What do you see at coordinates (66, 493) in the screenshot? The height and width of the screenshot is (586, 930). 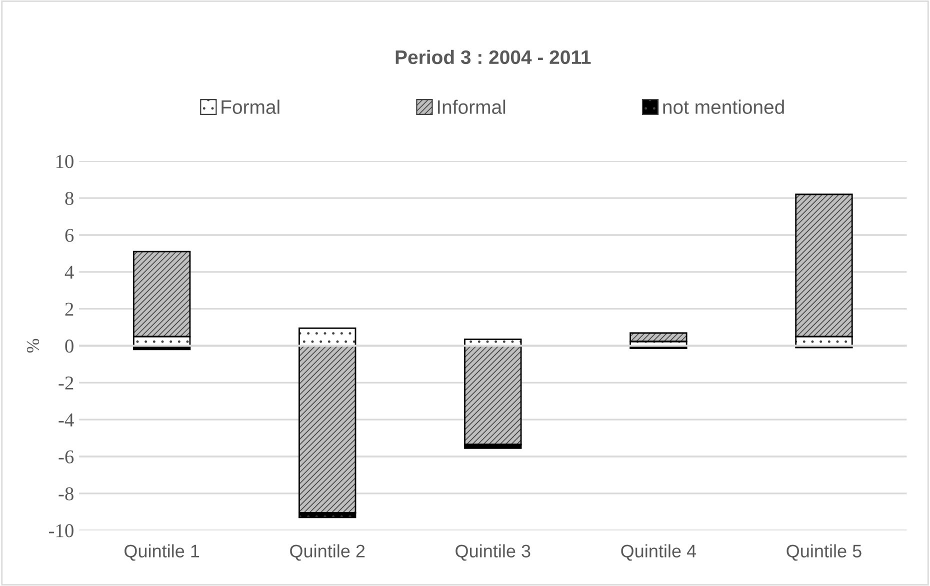 I see `y-tick-label: -8` at bounding box center [66, 493].